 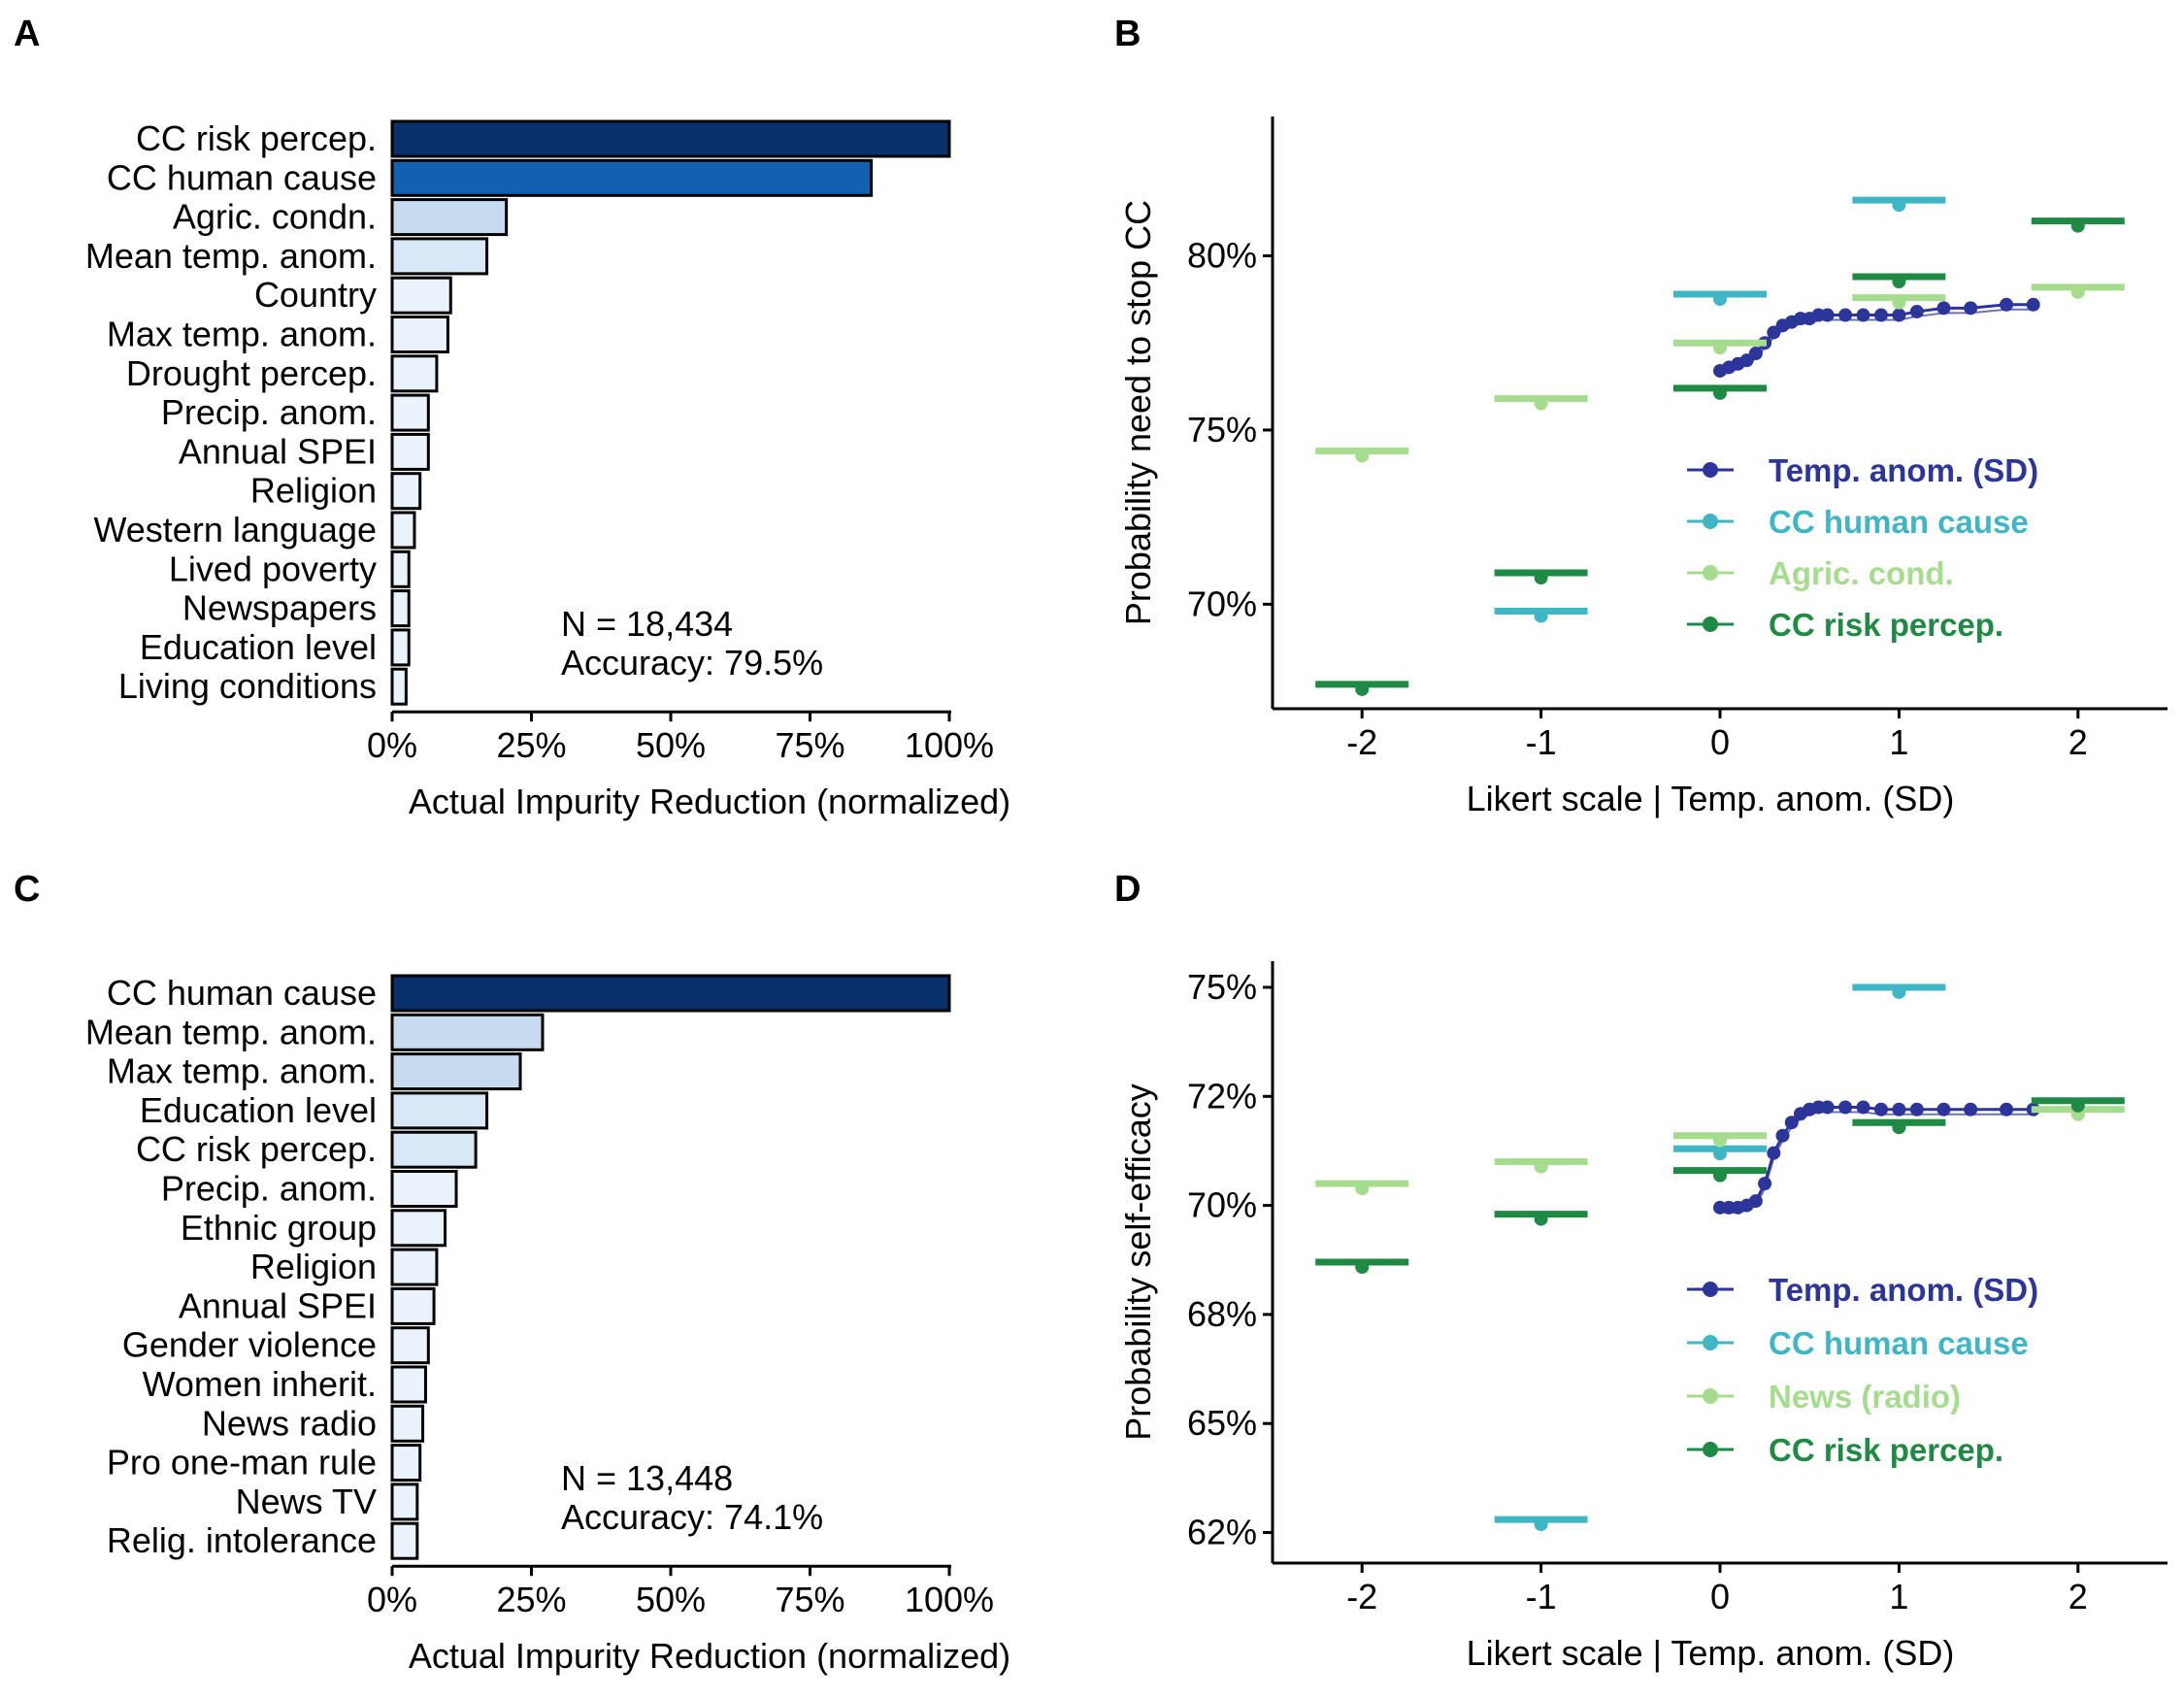 I want to click on category-label: Pro one-man rule, so click(x=242, y=1462).